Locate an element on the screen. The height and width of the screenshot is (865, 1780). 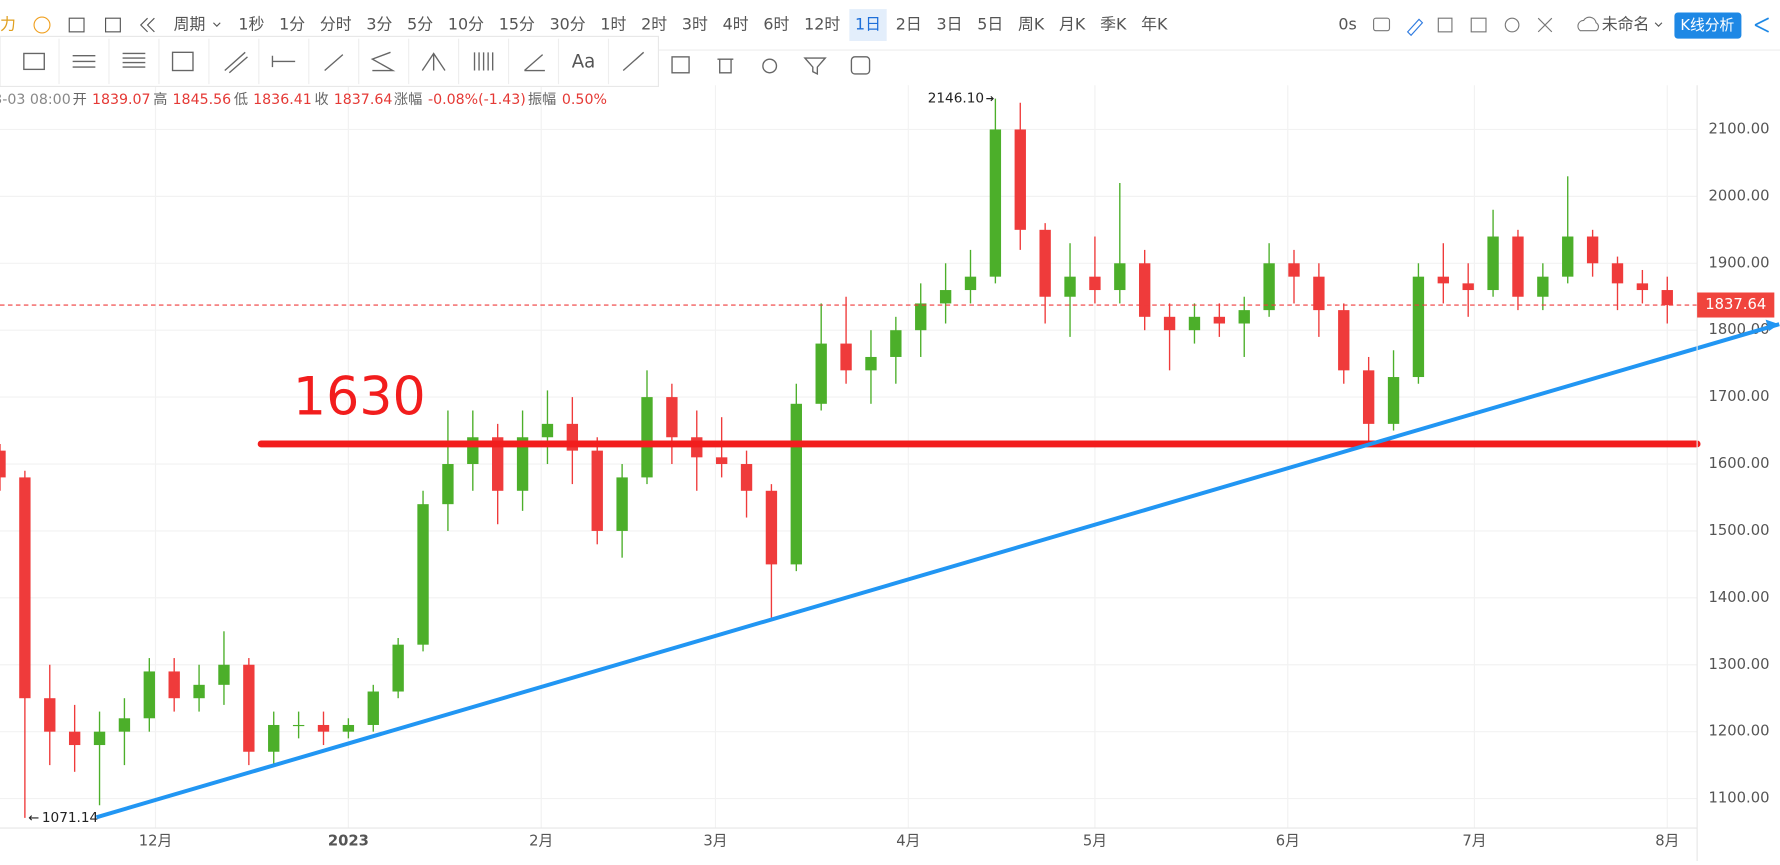
interval-button: 10分 is located at coordinates (466, 24).